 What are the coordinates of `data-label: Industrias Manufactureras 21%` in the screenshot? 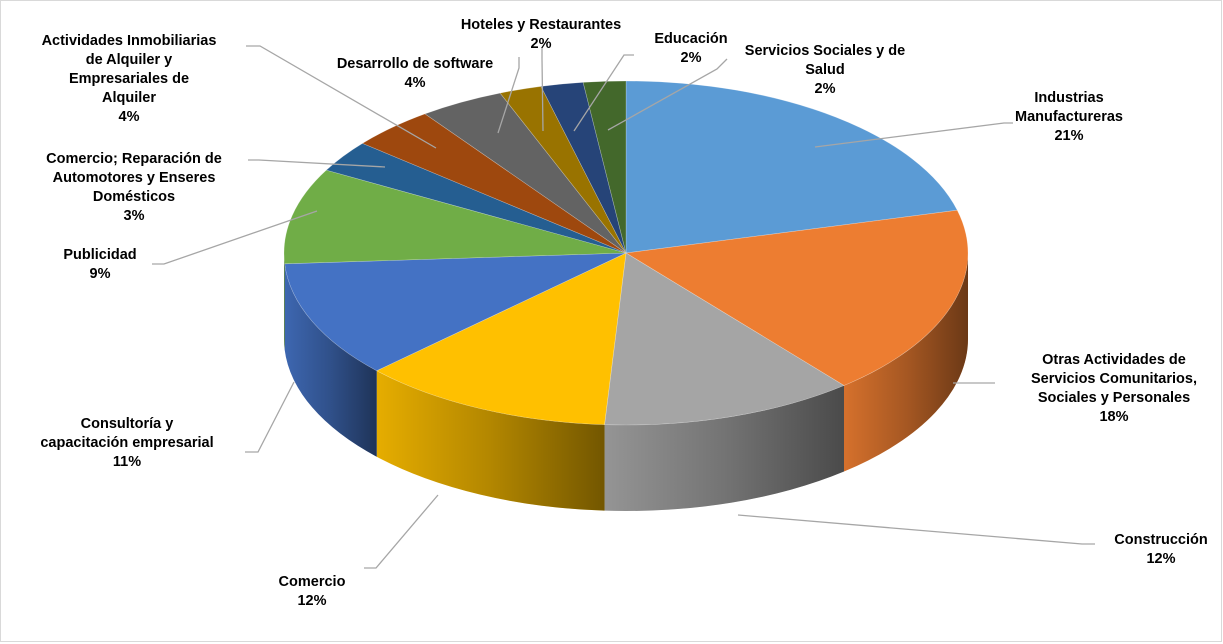 It's located at (1069, 117).